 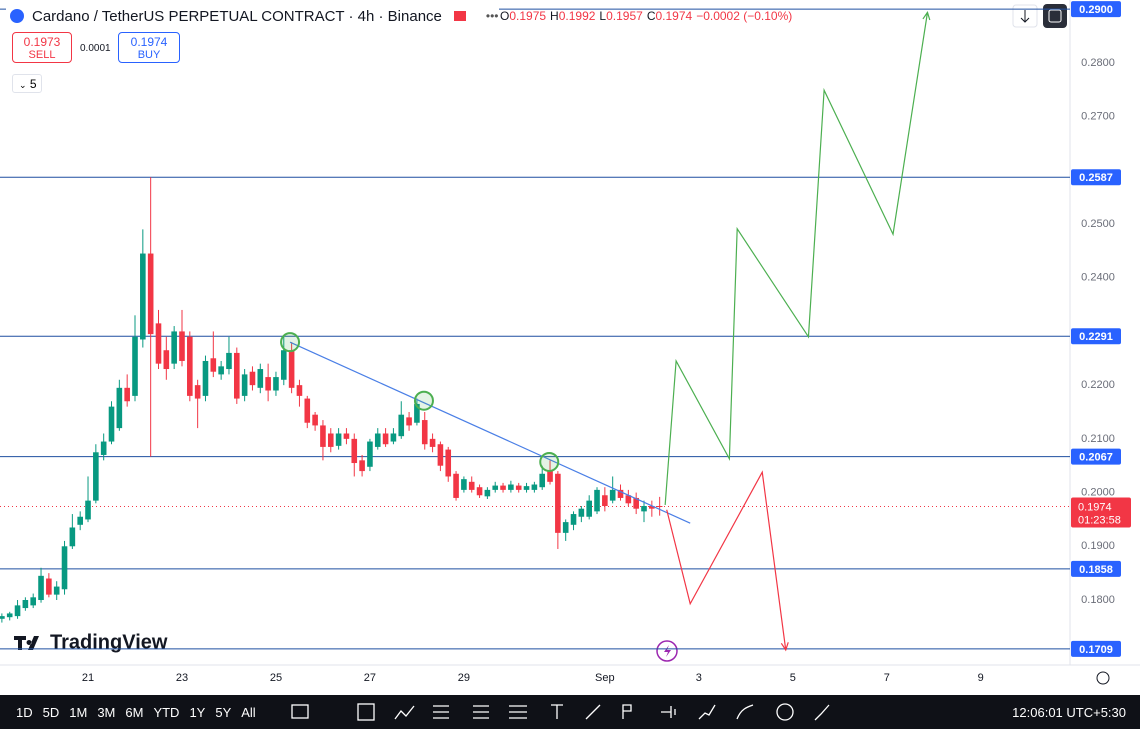 I want to click on x-tick-label: Sep, so click(x=605, y=678).